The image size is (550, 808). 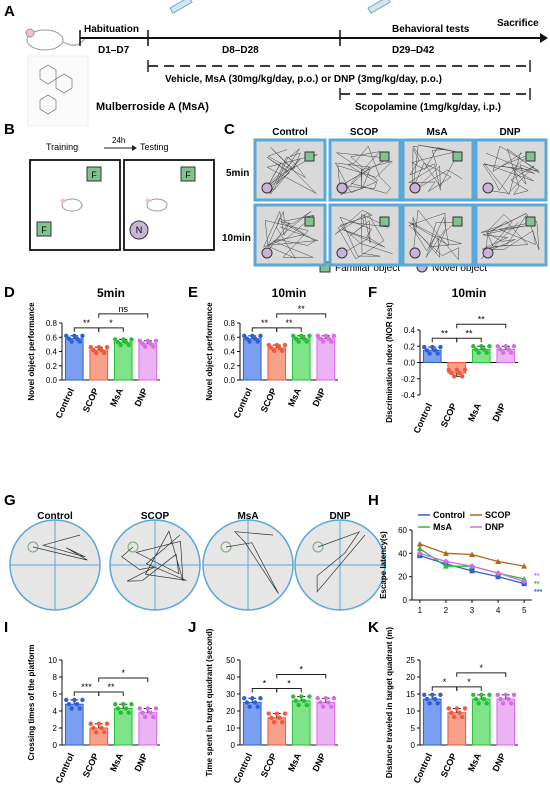 What do you see at coordinates (383, 565) in the screenshot?
I see `y-axis-label: Escape latency(s)` at bounding box center [383, 565].